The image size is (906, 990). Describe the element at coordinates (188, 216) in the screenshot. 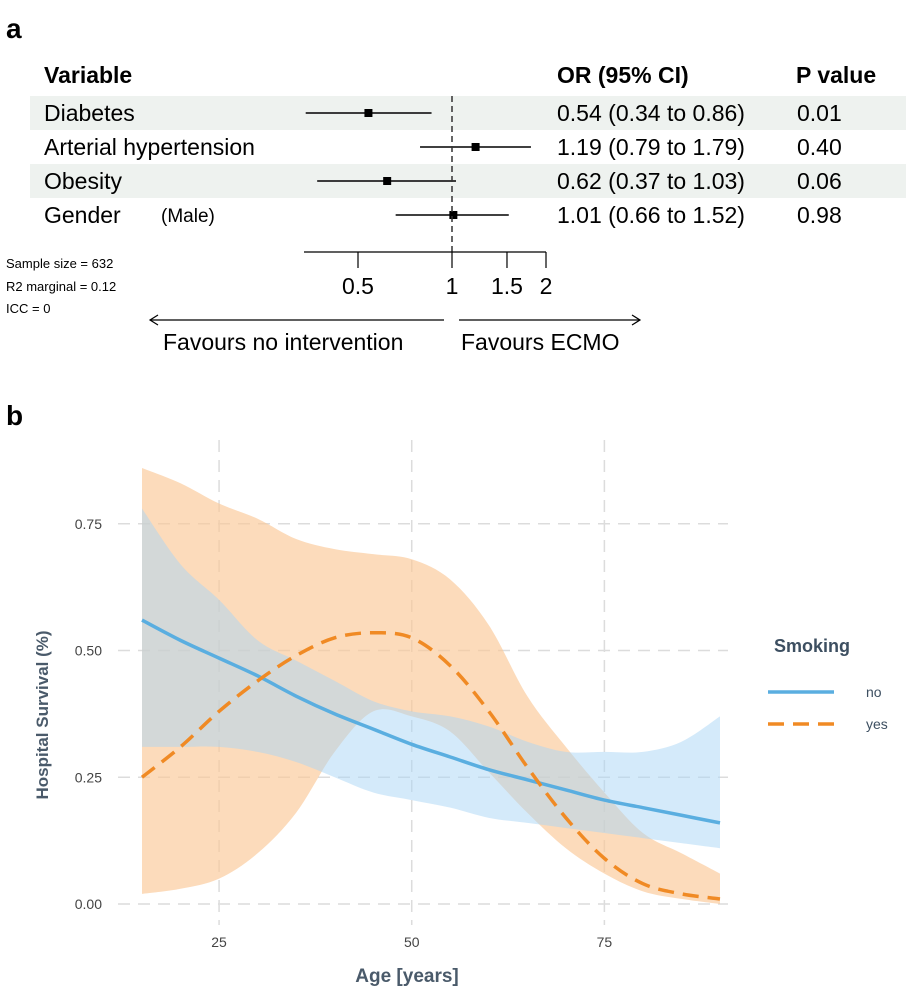

I see `row-sublabel: (Male)` at that location.